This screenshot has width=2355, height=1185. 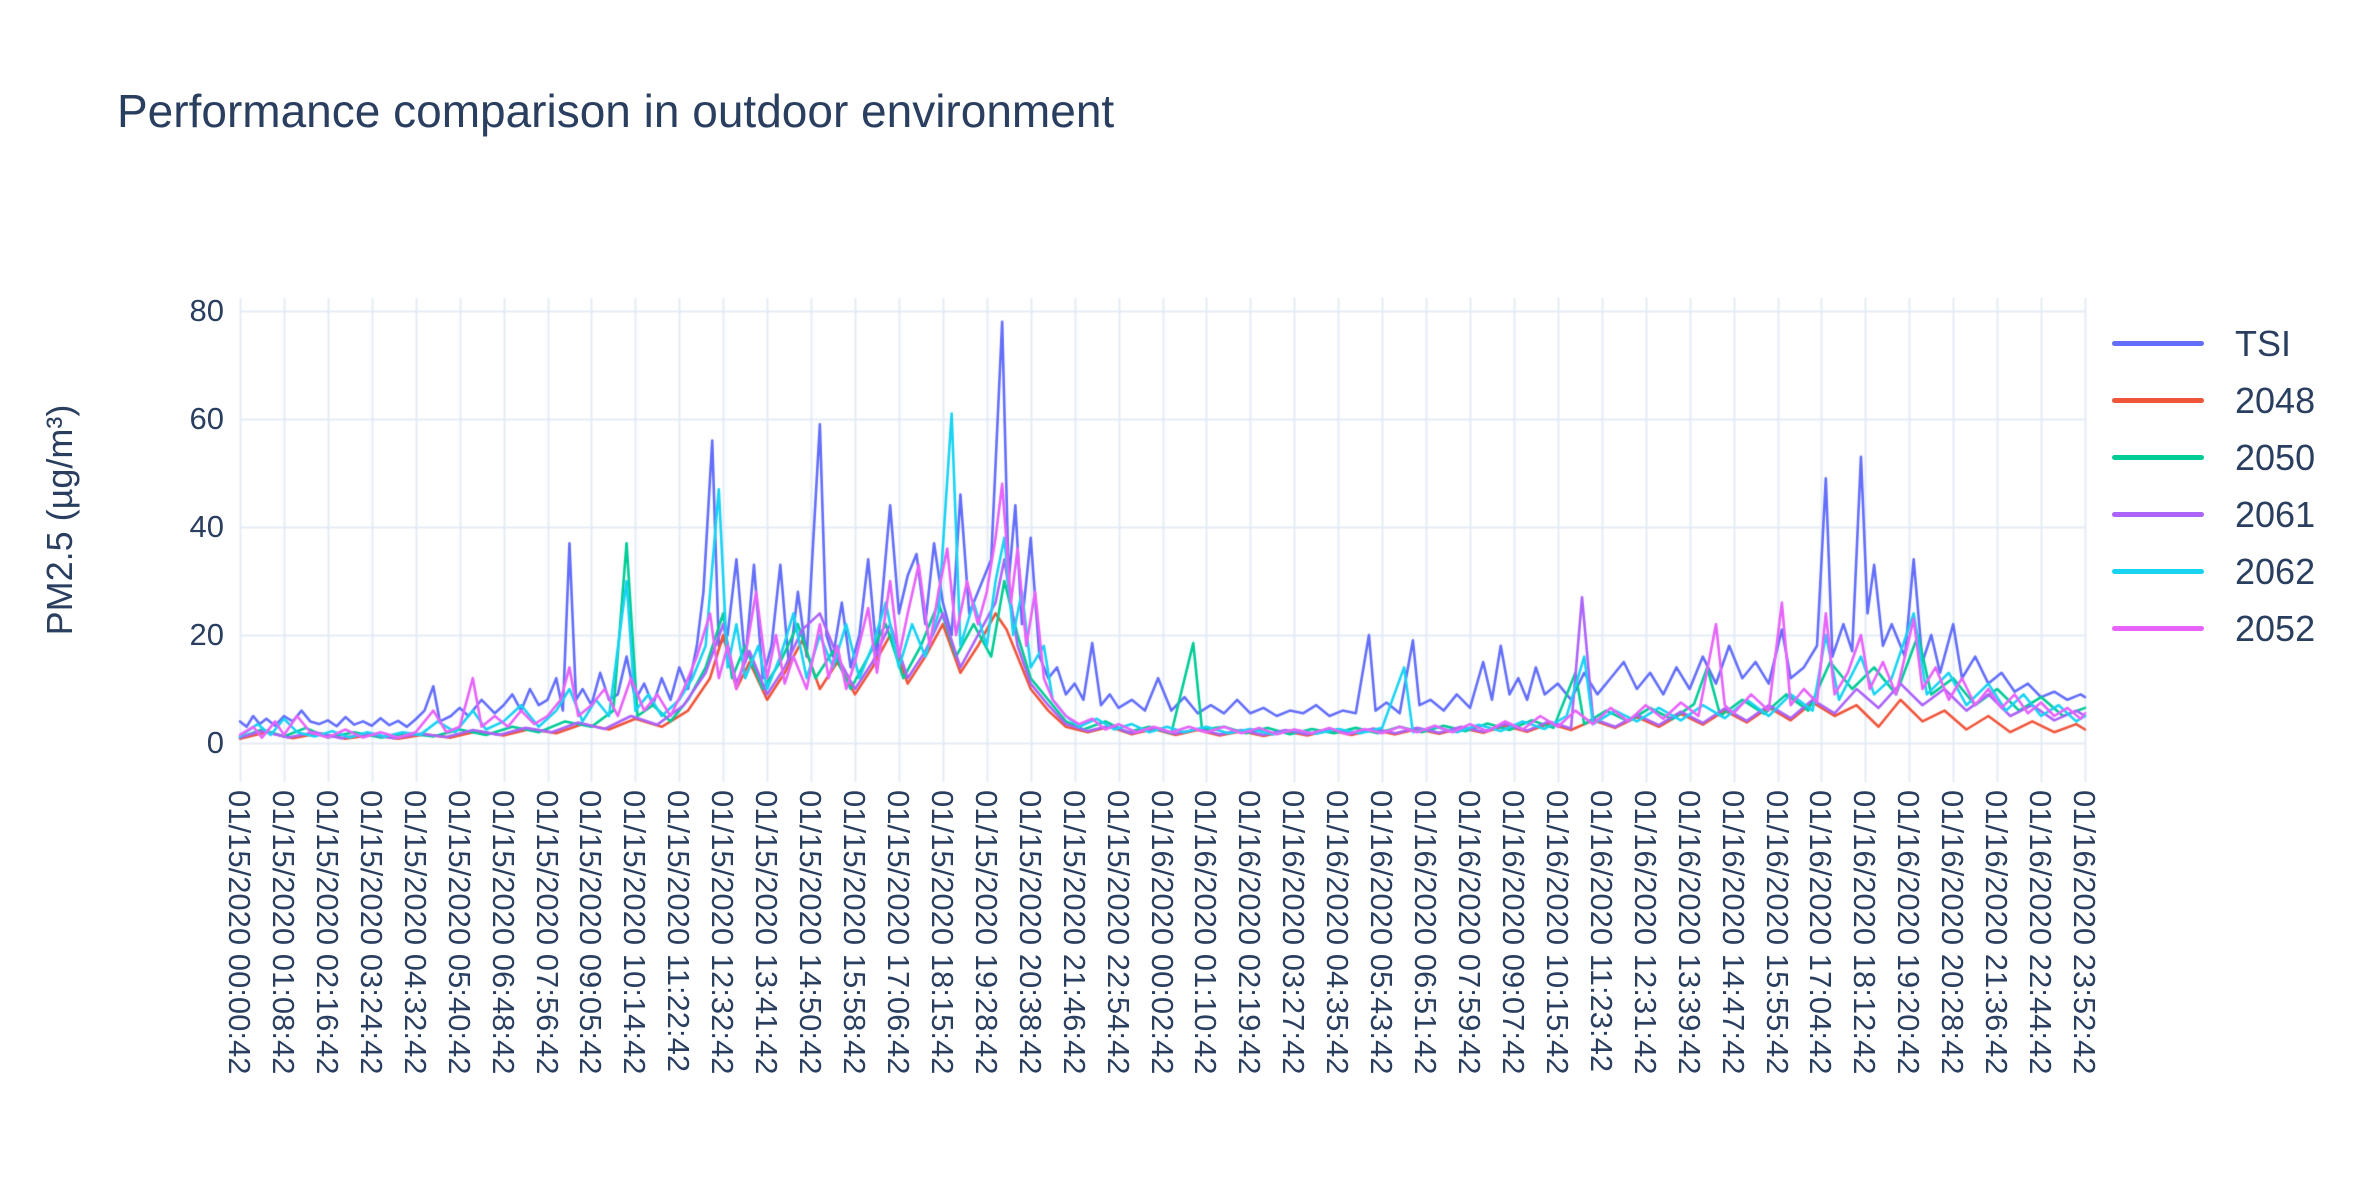 What do you see at coordinates (2213, 457) in the screenshot?
I see `legend-item-2050: 2050` at bounding box center [2213, 457].